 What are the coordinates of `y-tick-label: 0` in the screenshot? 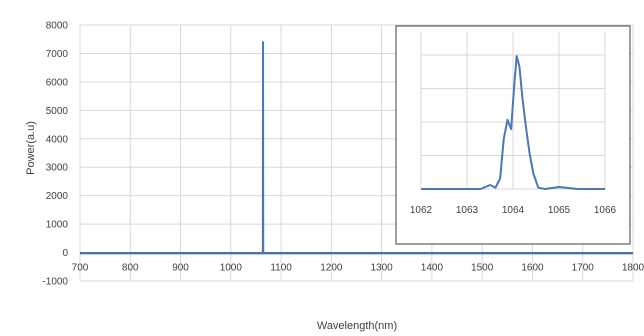 It's located at (65, 253).